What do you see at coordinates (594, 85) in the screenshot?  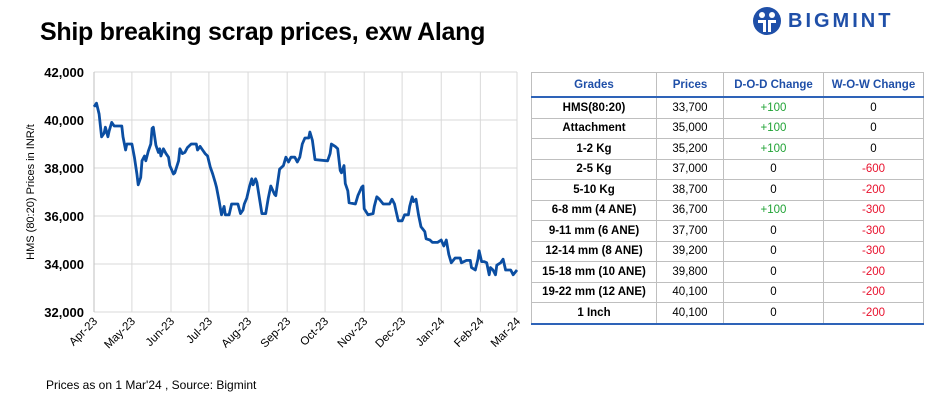 I see `column-header: Grades` at bounding box center [594, 85].